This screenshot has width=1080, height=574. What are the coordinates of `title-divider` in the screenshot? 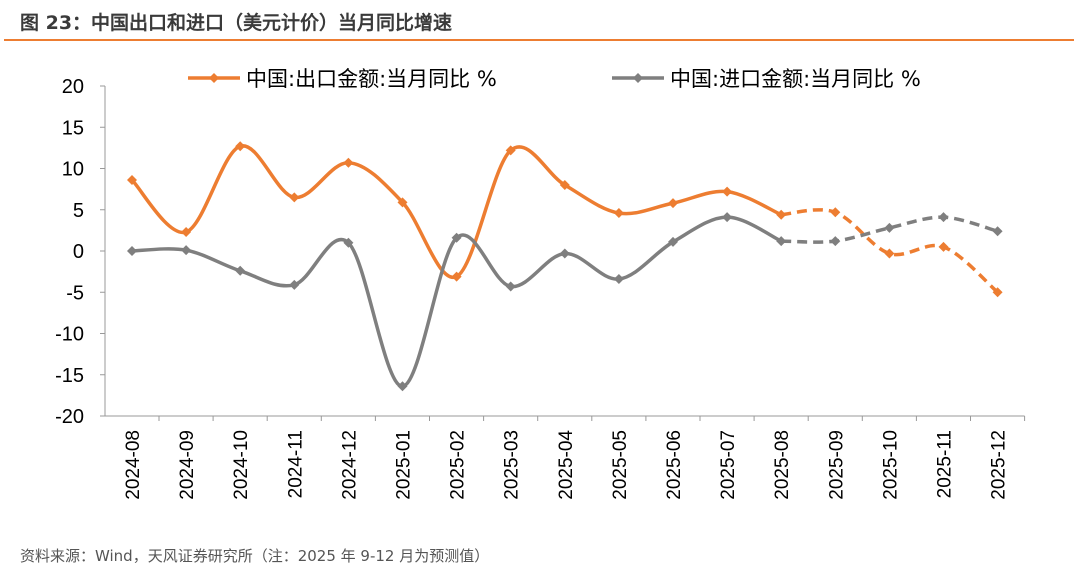 It's located at (539, 40).